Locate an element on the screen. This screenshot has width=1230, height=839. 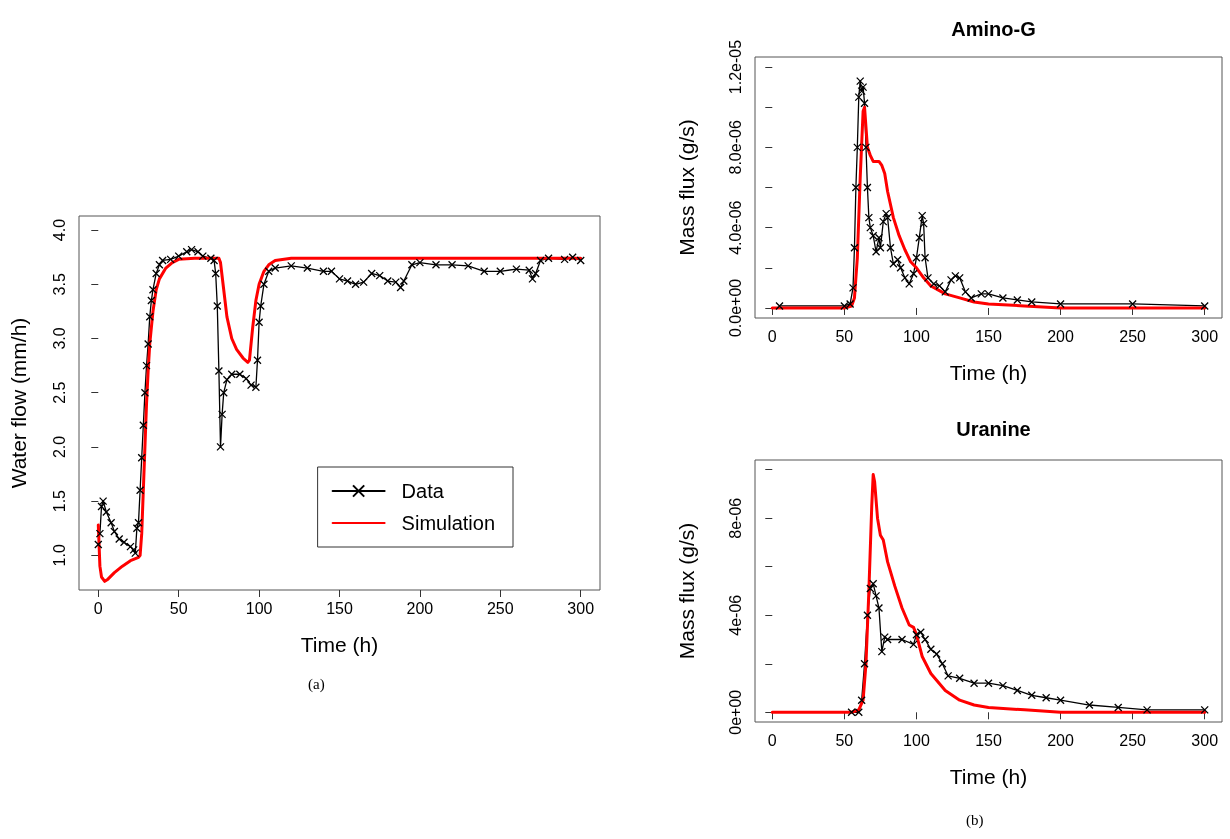
y-tick-label: 2.5 is located at coordinates (59, 392).